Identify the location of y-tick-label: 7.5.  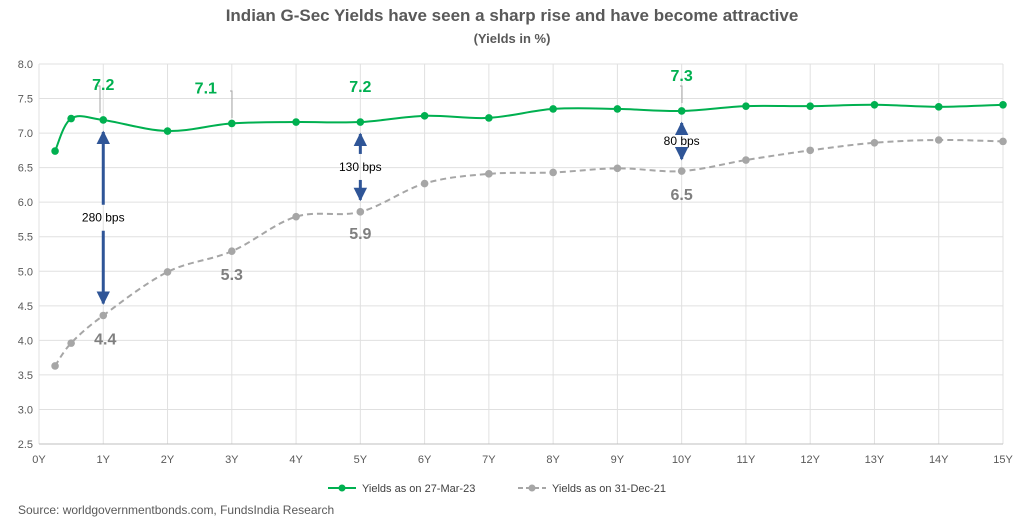
(25, 100).